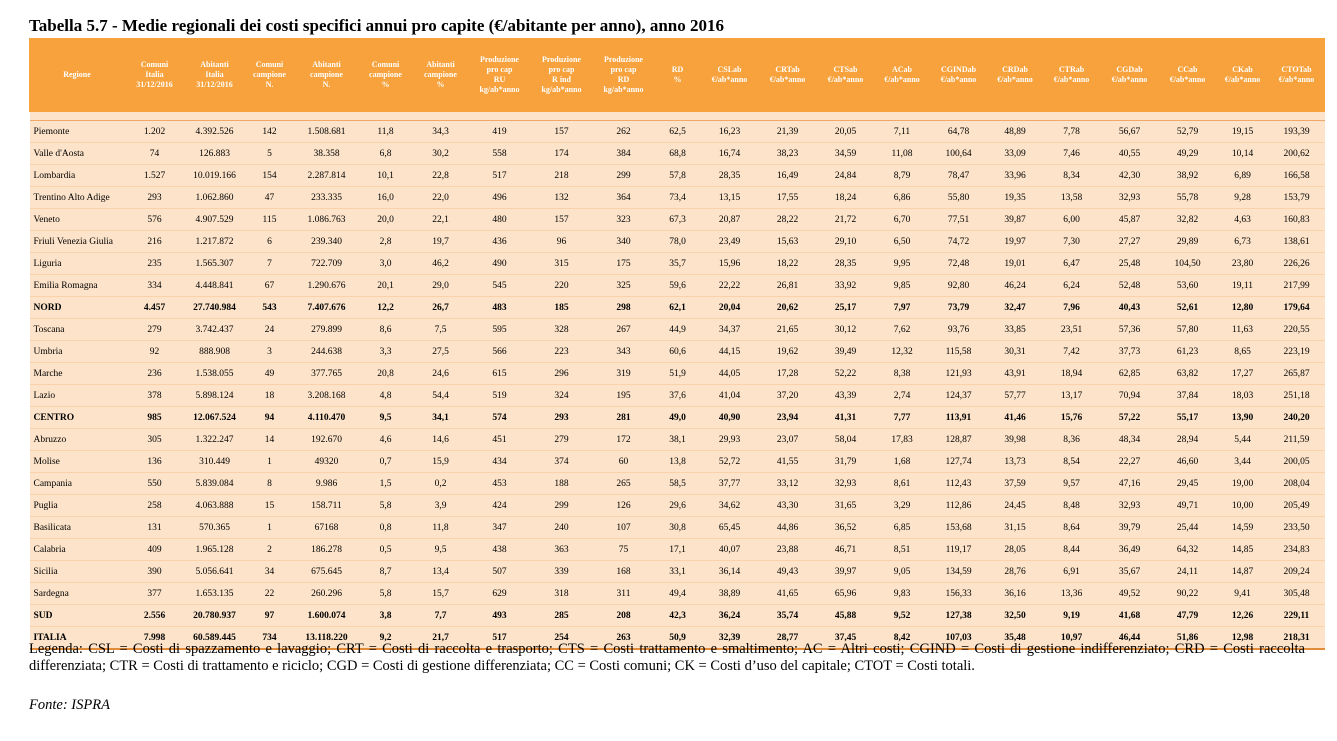  What do you see at coordinates (902, 461) in the screenshot?
I see `value-cell: 1,68` at bounding box center [902, 461].